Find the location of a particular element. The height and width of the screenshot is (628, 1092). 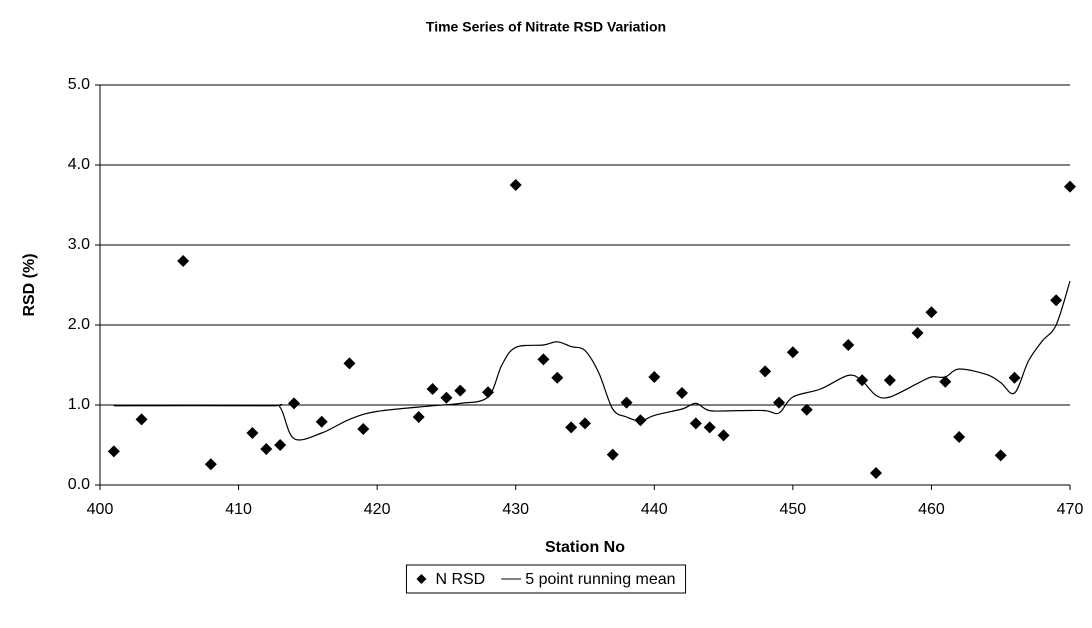

y-tick-label: 3.0 is located at coordinates (79, 244).